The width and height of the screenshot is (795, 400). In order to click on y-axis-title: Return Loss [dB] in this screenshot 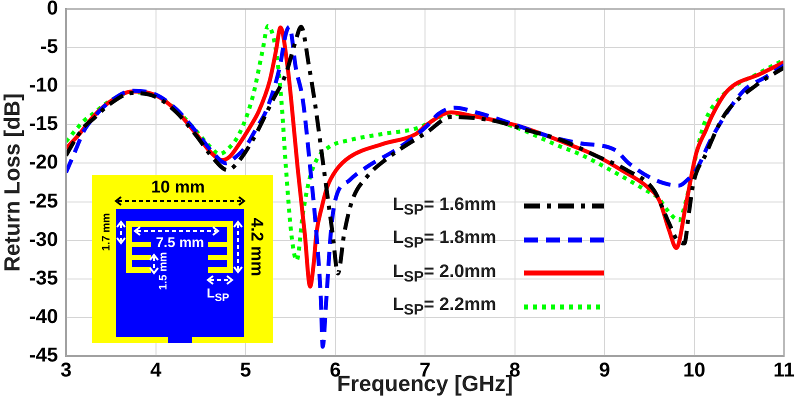, I will do `click(12, 182)`.